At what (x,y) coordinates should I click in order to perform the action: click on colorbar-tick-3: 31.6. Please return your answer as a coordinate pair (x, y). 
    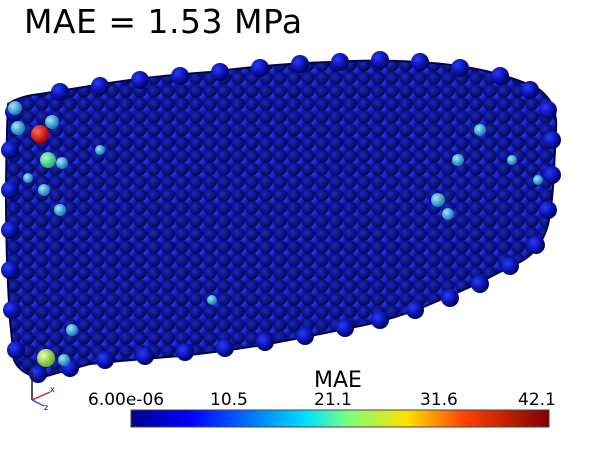
    Looking at the image, I should click on (439, 400).